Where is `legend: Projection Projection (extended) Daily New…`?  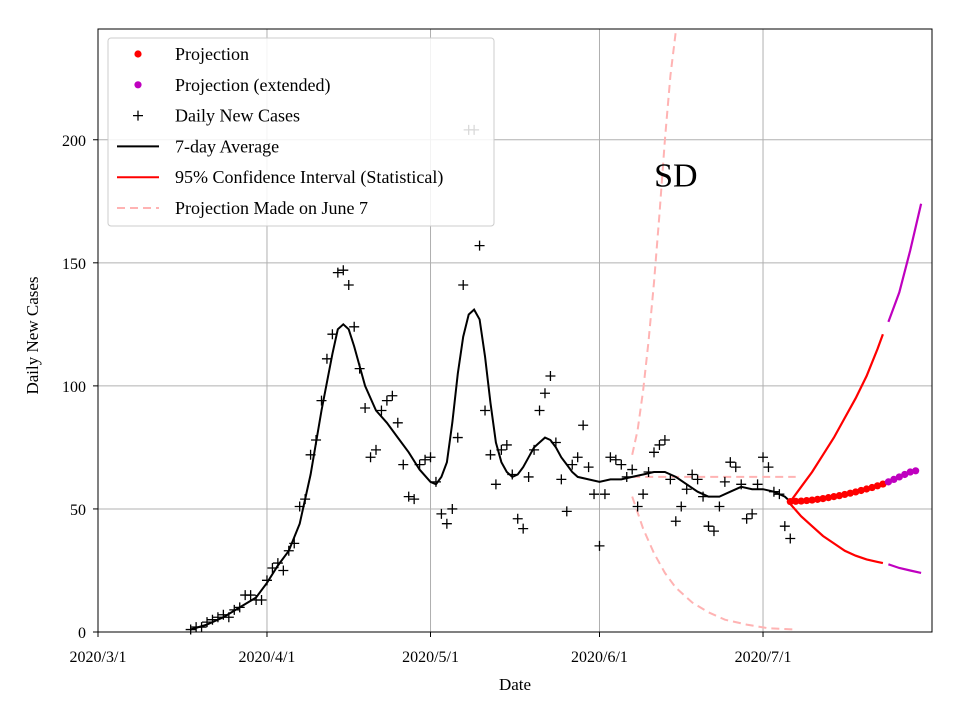 legend: Projection Projection (extended) Daily New… is located at coordinates (301, 132).